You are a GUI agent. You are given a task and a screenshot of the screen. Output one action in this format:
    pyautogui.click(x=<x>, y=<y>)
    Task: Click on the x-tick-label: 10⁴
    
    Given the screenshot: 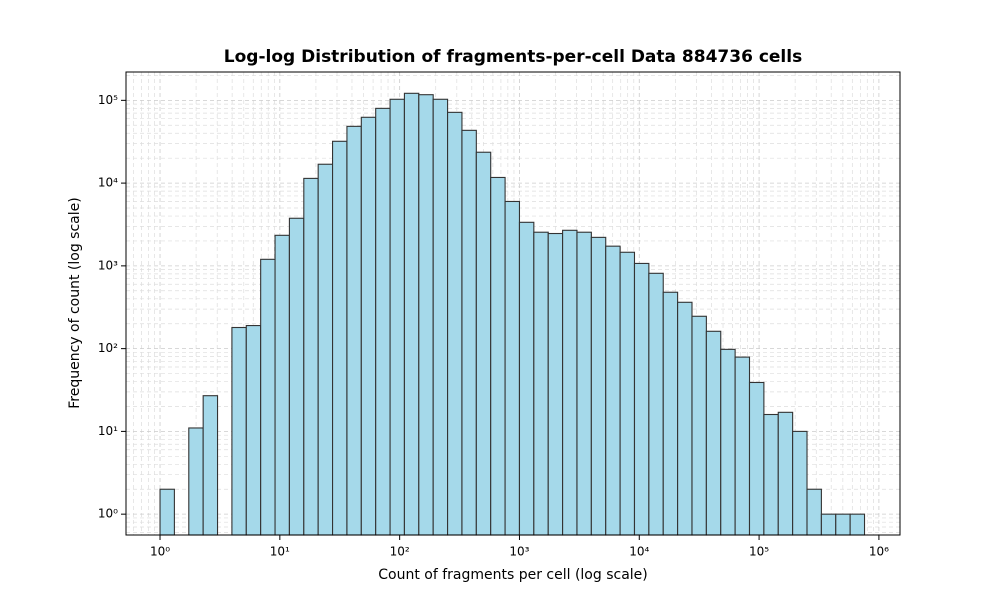 What is the action you would take?
    pyautogui.click(x=639, y=552)
    